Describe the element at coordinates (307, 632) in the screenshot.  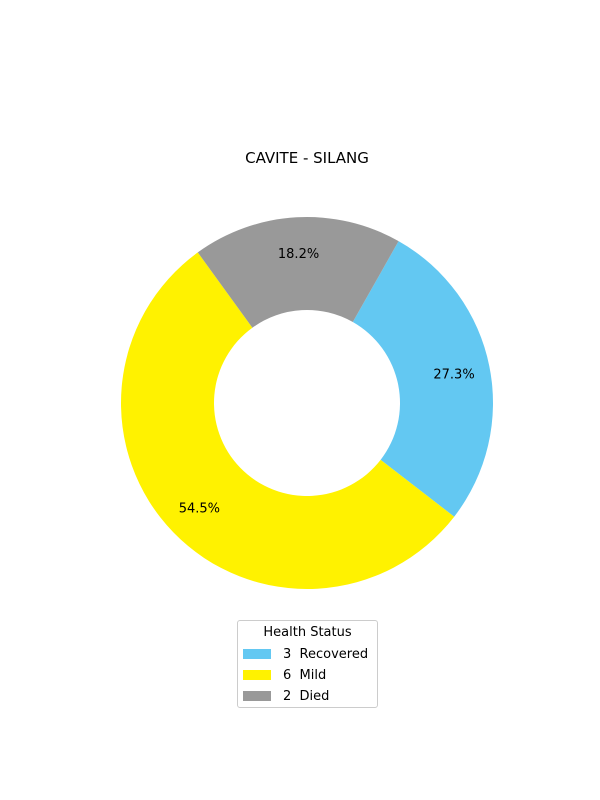
I see `legend-title: Health Status` at that location.